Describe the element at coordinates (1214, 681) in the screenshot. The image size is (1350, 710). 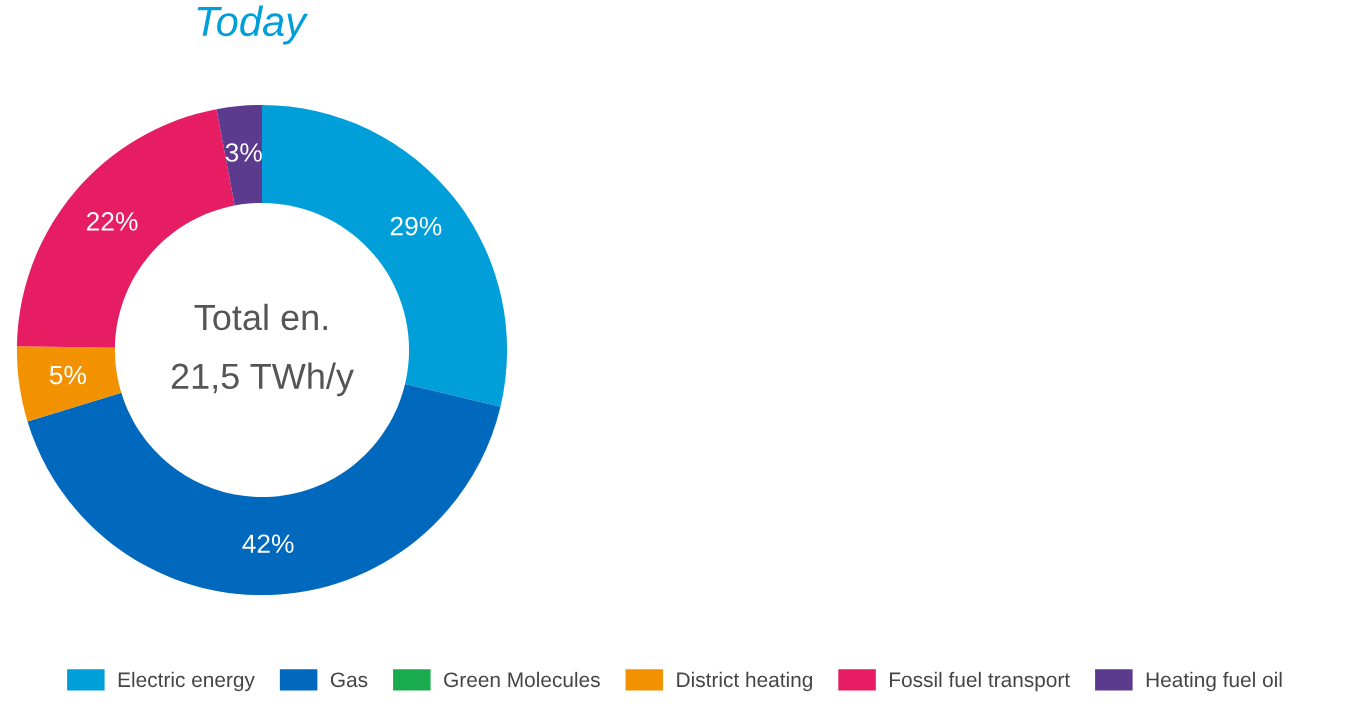
I see `legend-label: Heating fuel oil` at that location.